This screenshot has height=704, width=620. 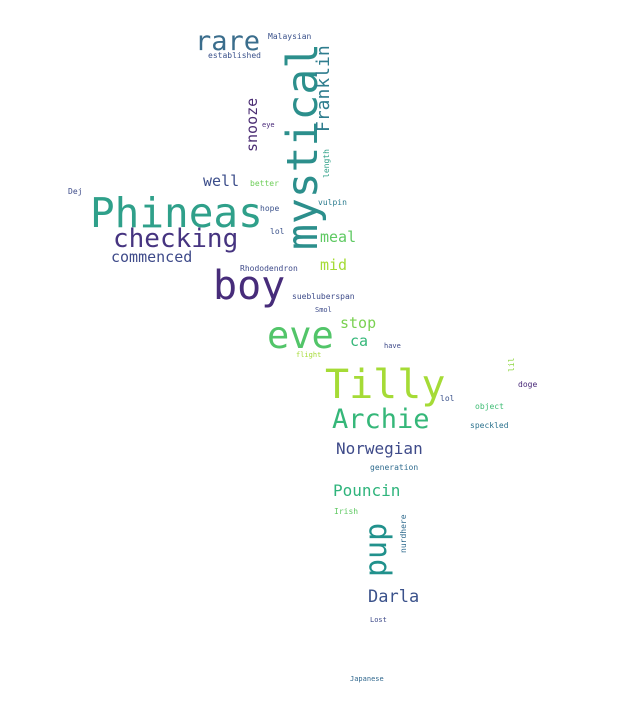 I want to click on cloud-word-rhododendron: Rhododendron, so click(x=269, y=268).